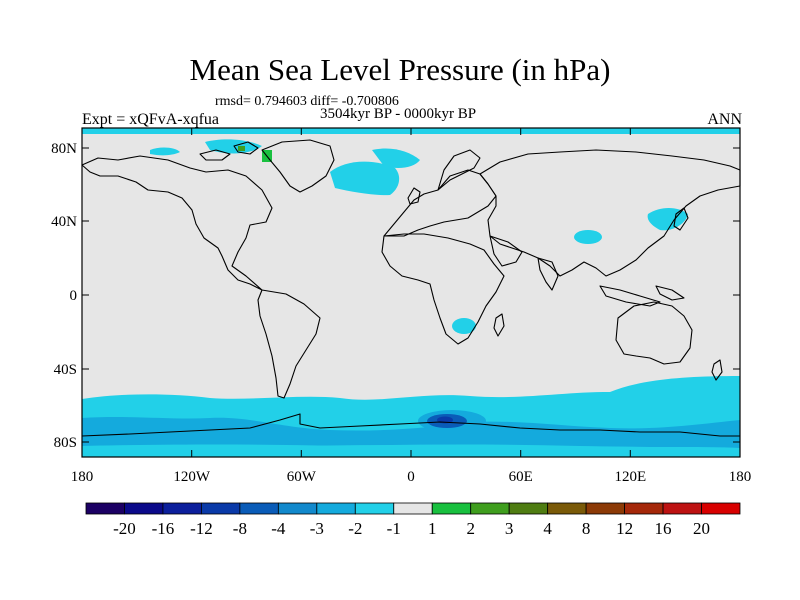 The image size is (800, 600). What do you see at coordinates (470, 528) in the screenshot?
I see `colorbar-level-label: 2` at bounding box center [470, 528].